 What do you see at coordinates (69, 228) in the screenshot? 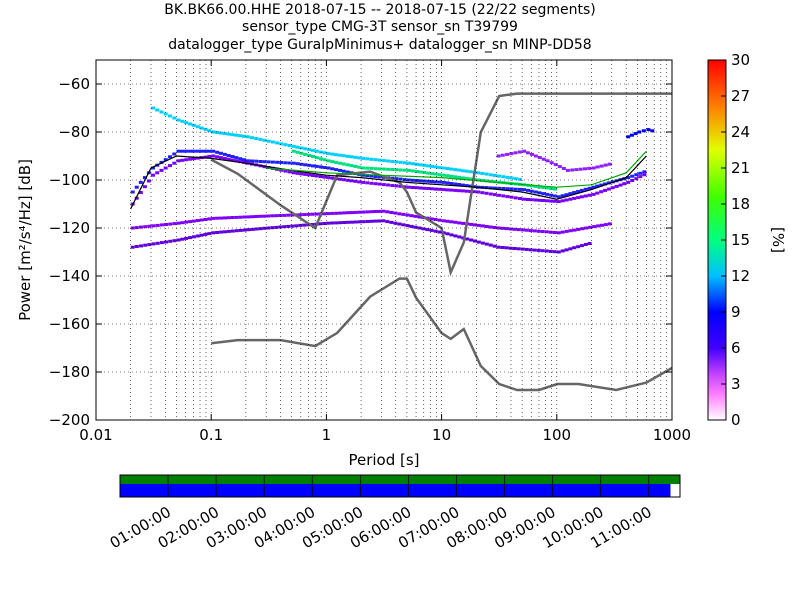
I see `y-tick-label: −120` at bounding box center [69, 228].